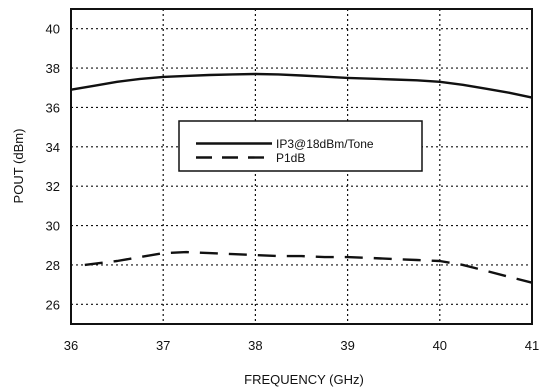  Describe the element at coordinates (53, 304) in the screenshot. I see `y-tick-label: 26` at that location.